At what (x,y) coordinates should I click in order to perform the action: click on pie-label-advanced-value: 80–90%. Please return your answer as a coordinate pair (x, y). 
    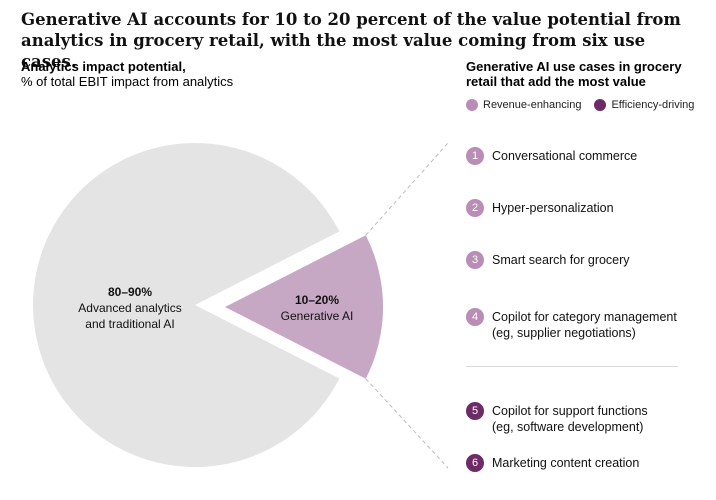
    Looking at the image, I should click on (130, 292).